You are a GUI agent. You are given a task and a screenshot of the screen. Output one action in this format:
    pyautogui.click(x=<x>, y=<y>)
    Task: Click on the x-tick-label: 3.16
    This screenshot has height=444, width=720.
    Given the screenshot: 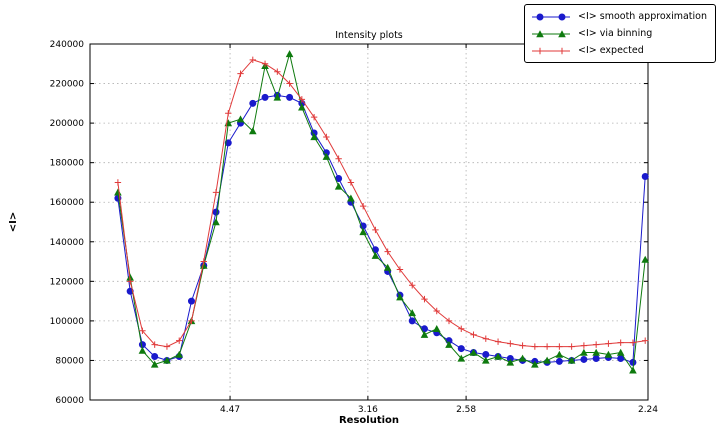 What is the action you would take?
    pyautogui.click(x=368, y=410)
    